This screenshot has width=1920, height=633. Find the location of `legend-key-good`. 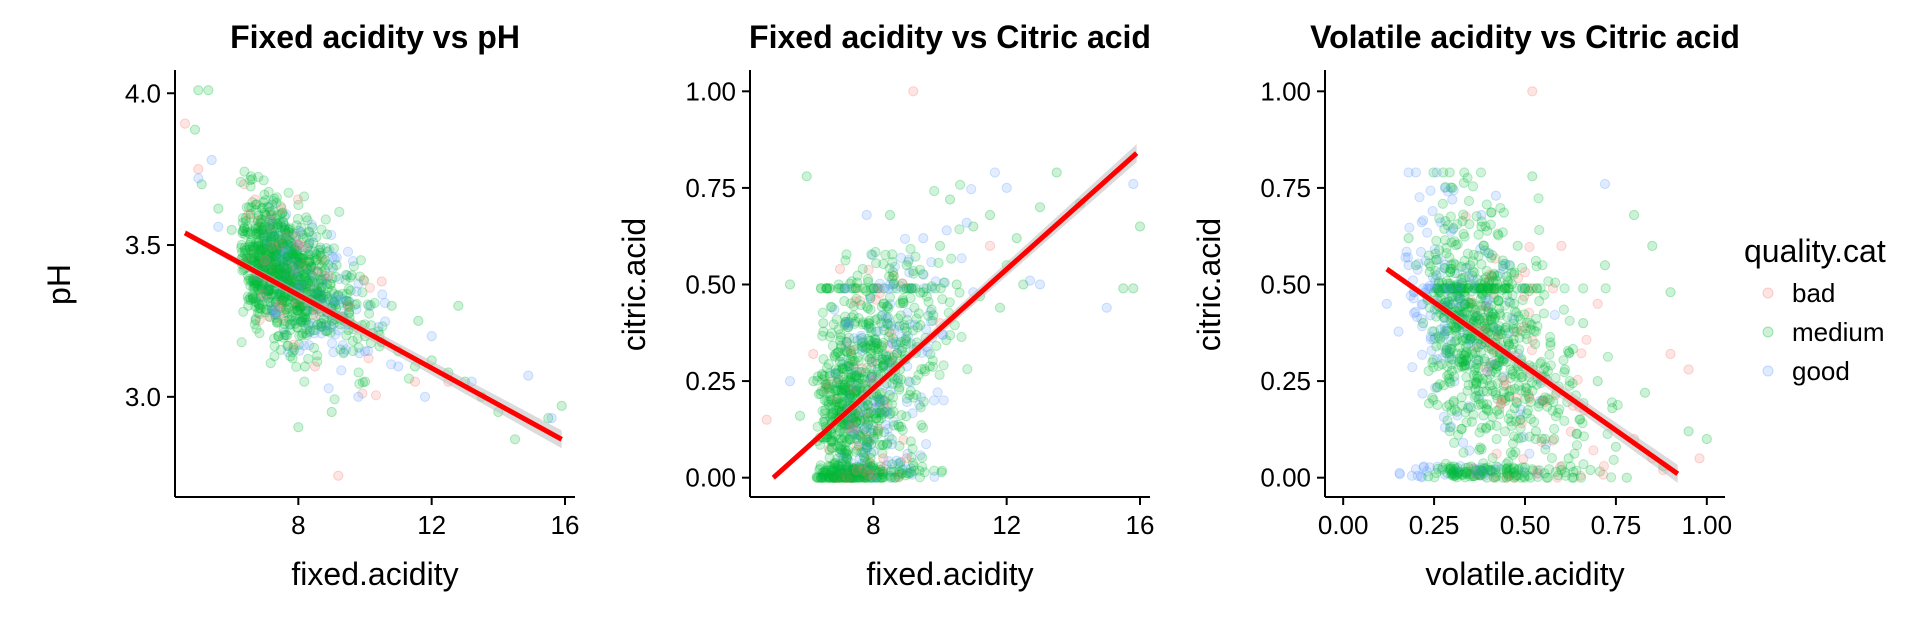

legend-key-good is located at coordinates (1768, 371).